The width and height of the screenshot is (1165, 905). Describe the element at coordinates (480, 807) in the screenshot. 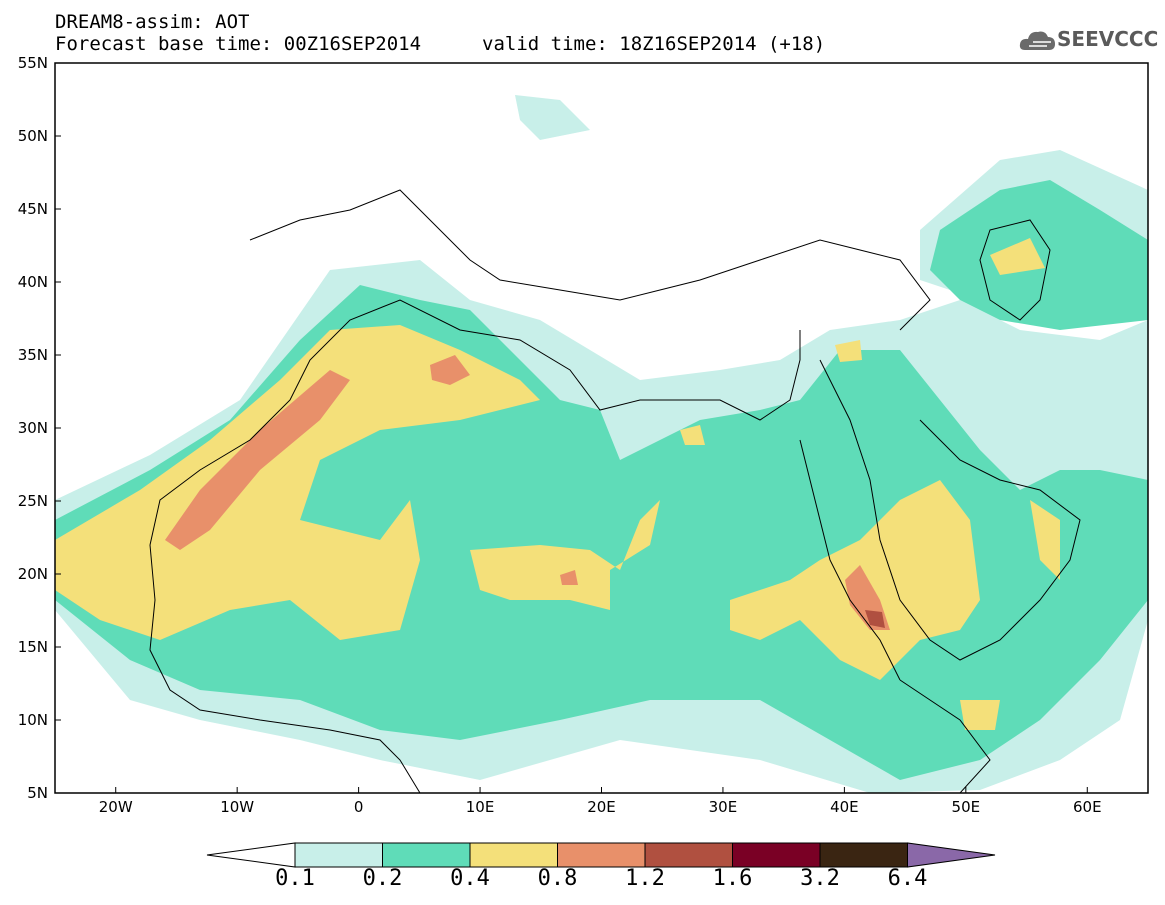

I see `longitude-label: 10E` at that location.